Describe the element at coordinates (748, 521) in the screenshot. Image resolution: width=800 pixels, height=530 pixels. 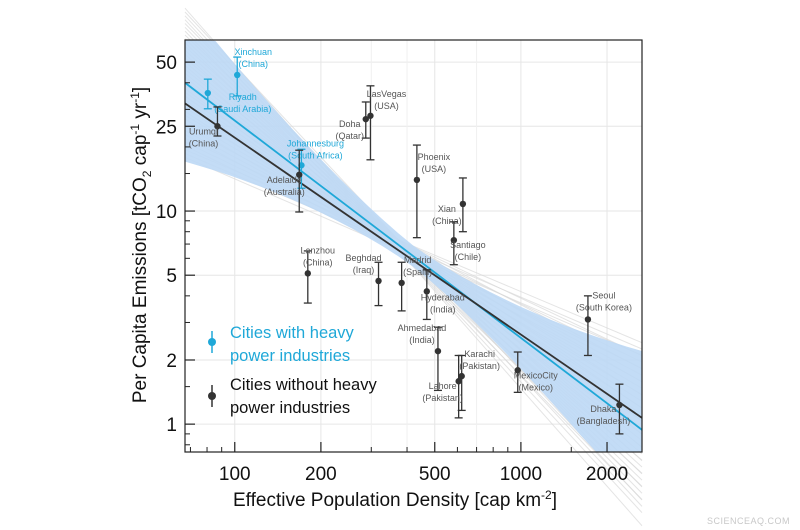
I see `watermark: SCIENCEAQ.COM` at that location.